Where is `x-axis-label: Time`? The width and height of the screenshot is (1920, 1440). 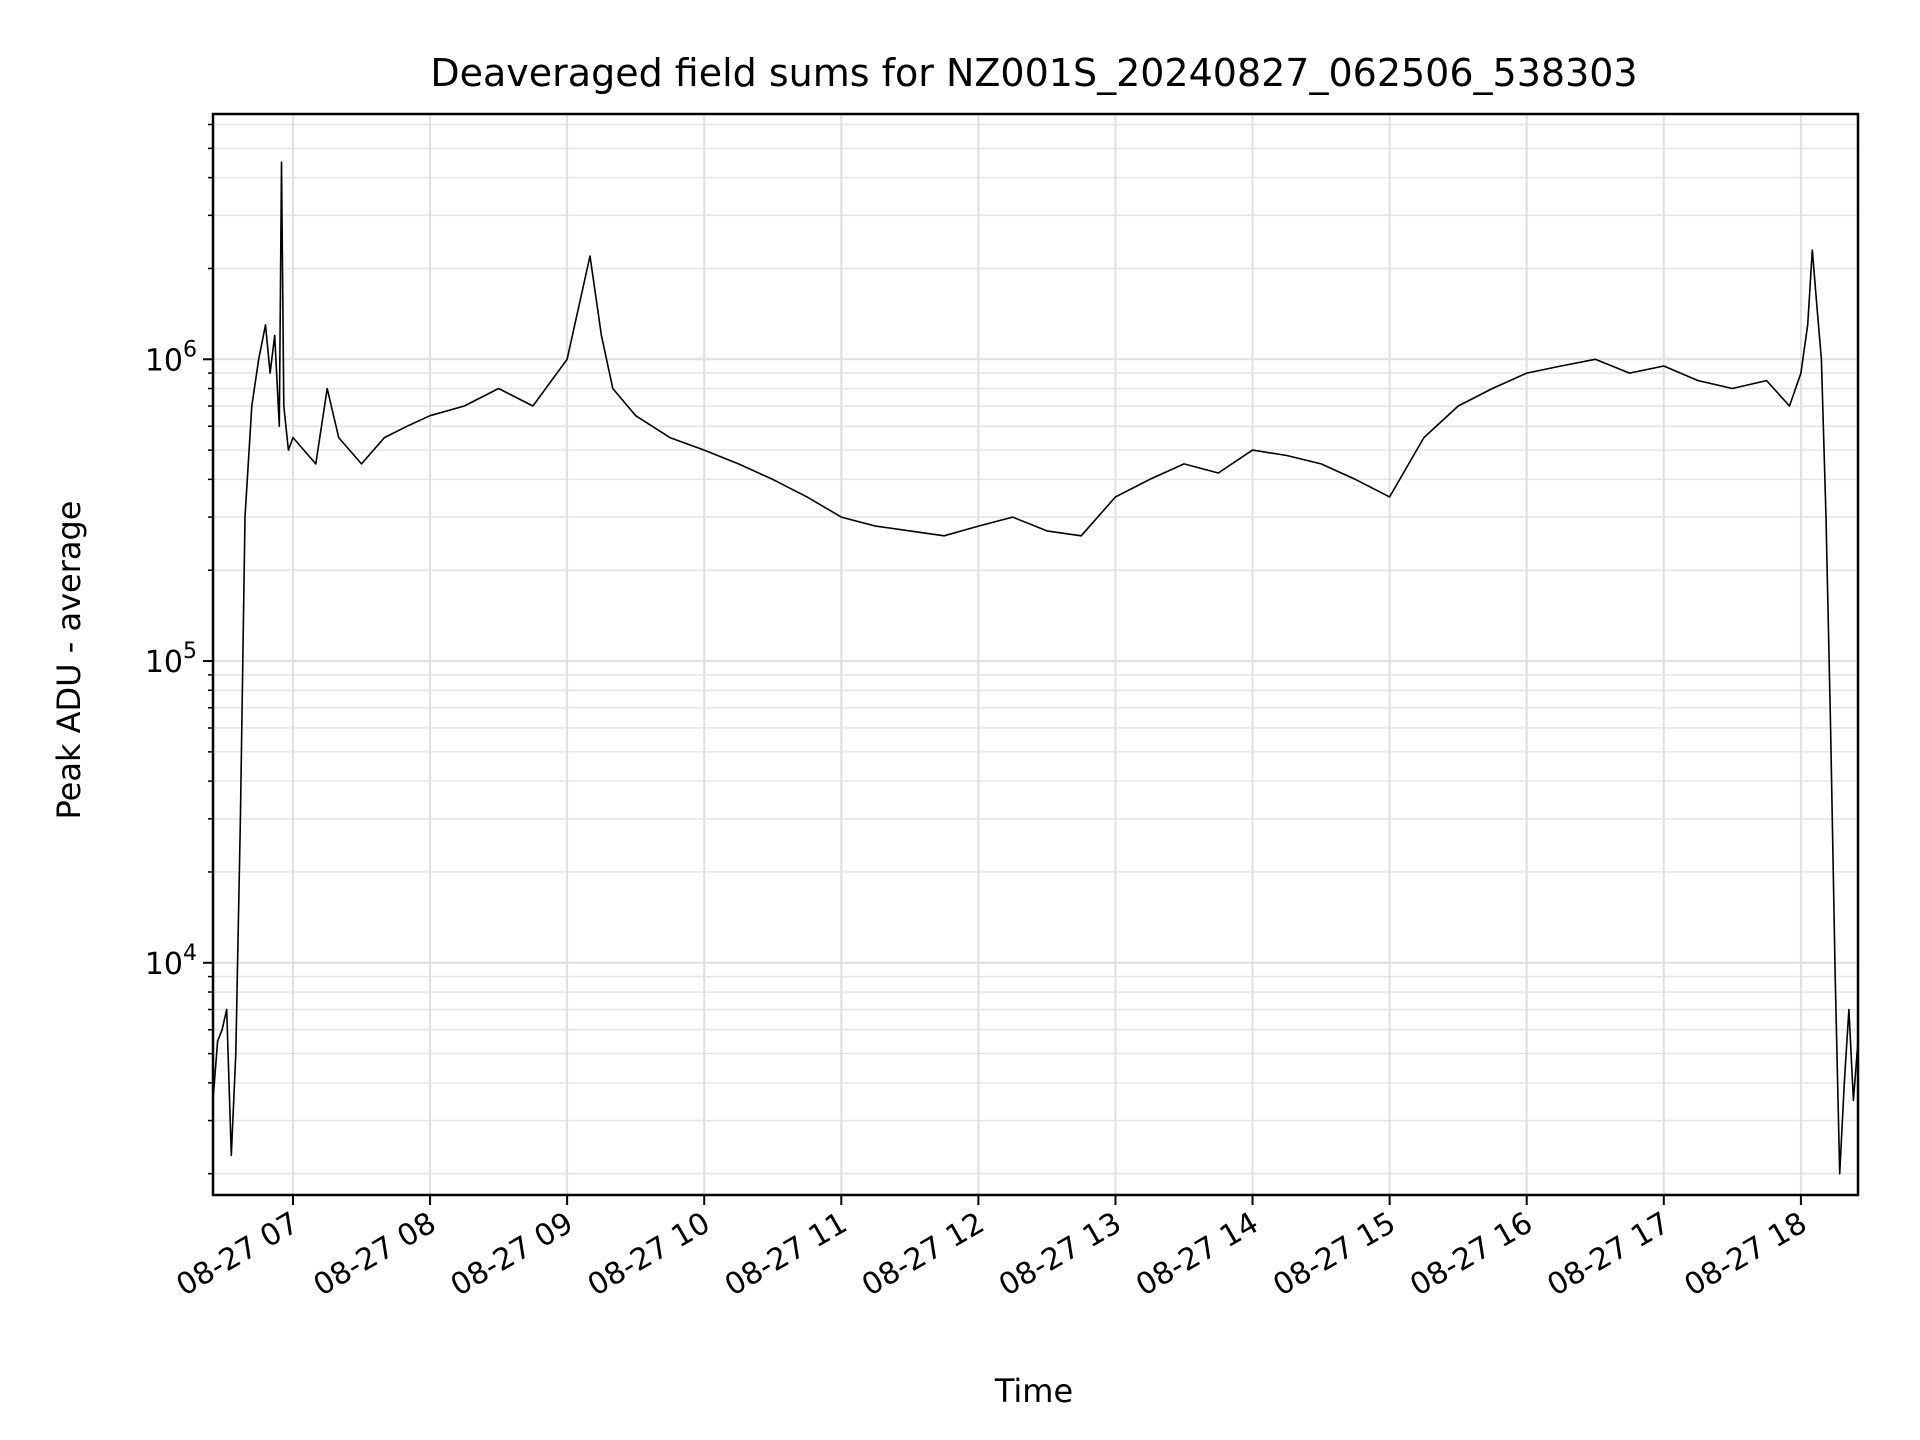
x-axis-label: Time is located at coordinates (1033, 1391).